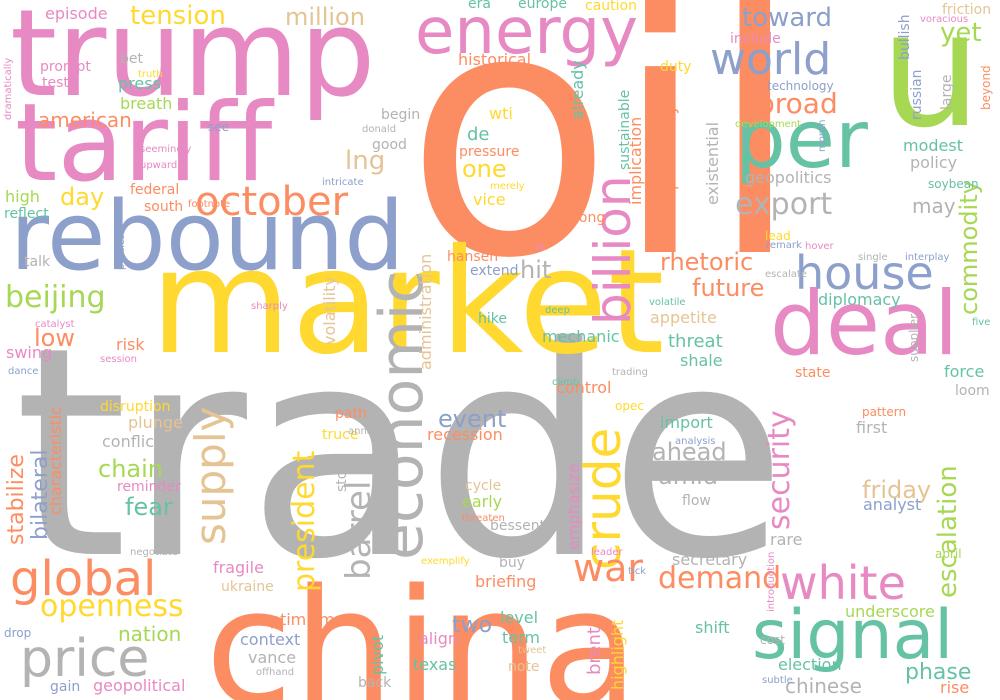 This screenshot has width=1000, height=700. I want to click on word: lead, so click(778, 236).